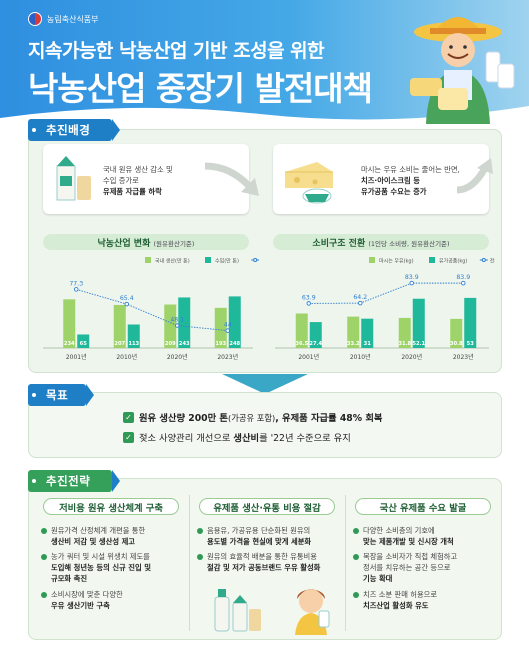 The height and width of the screenshot is (653, 529). What do you see at coordinates (121, 180) in the screenshot?
I see `card-left-line2: 수입 증가로` at bounding box center [121, 180].